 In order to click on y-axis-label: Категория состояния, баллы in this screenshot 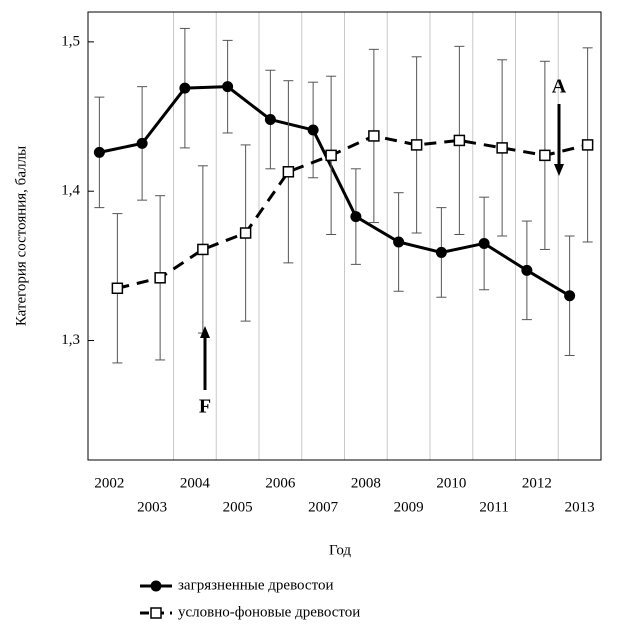, I will do `click(21, 236)`.